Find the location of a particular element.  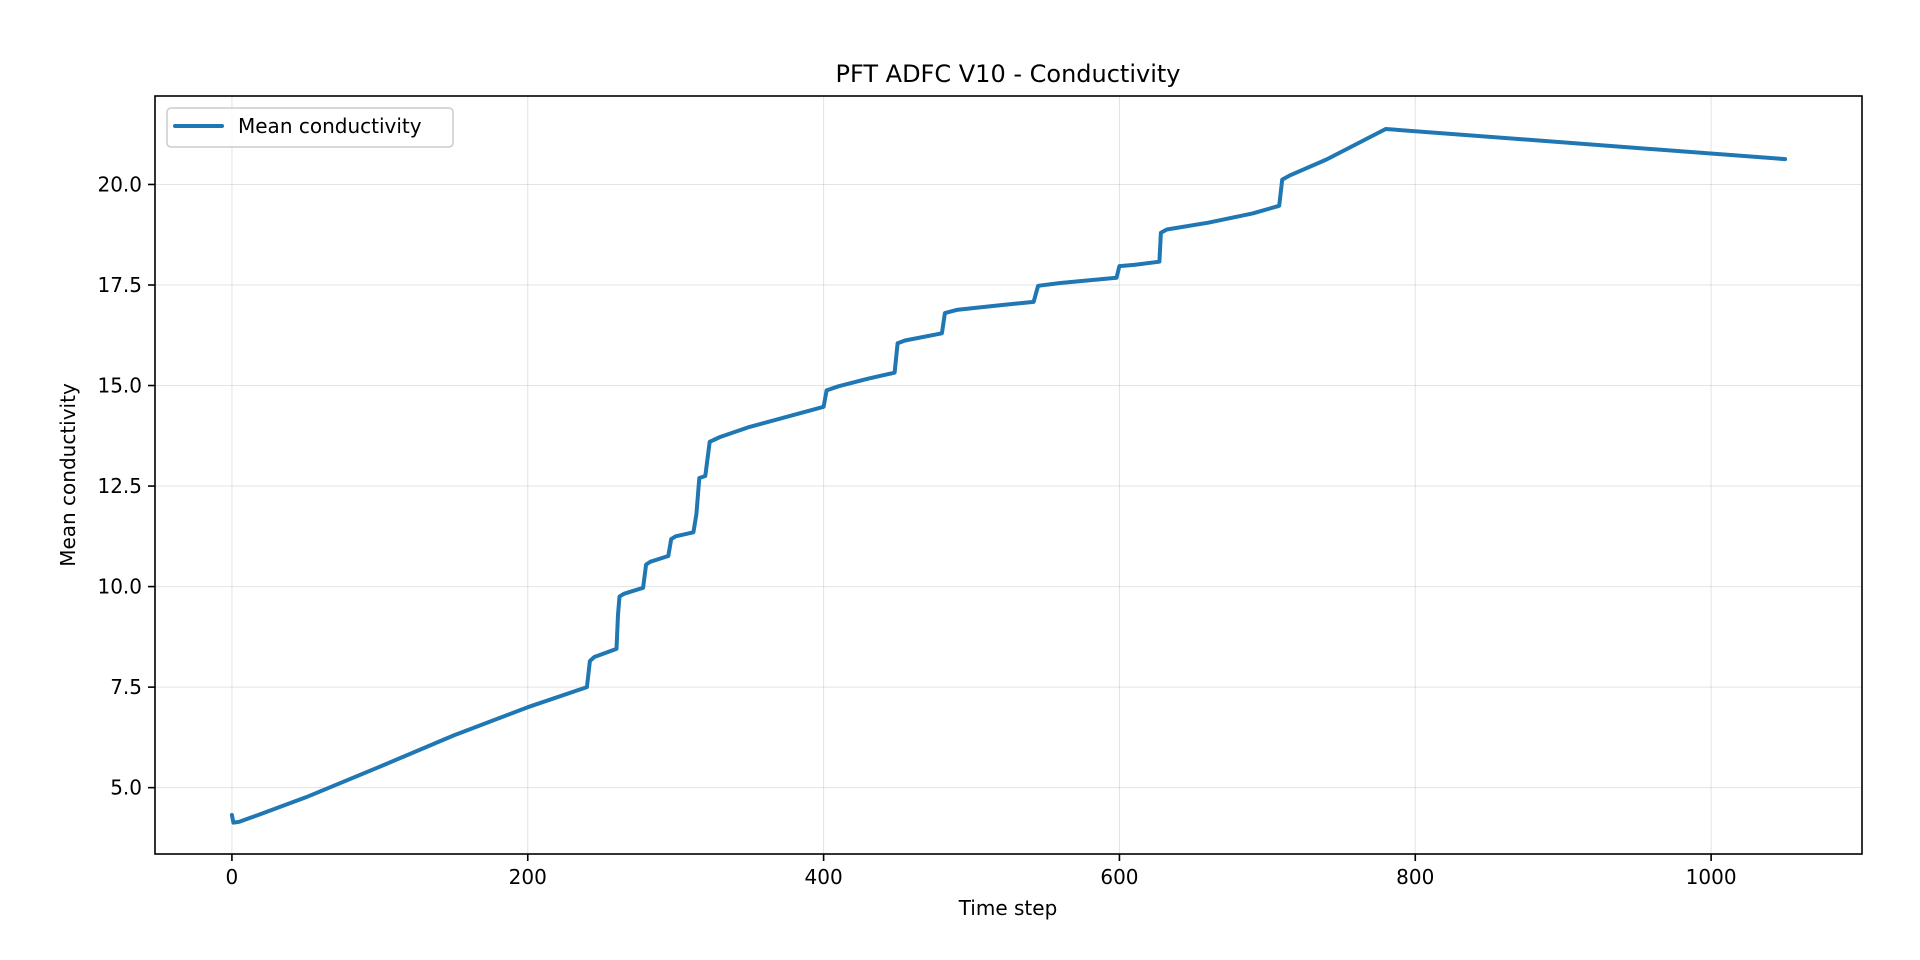

y-tick-label: 7.5 is located at coordinates (126, 687).